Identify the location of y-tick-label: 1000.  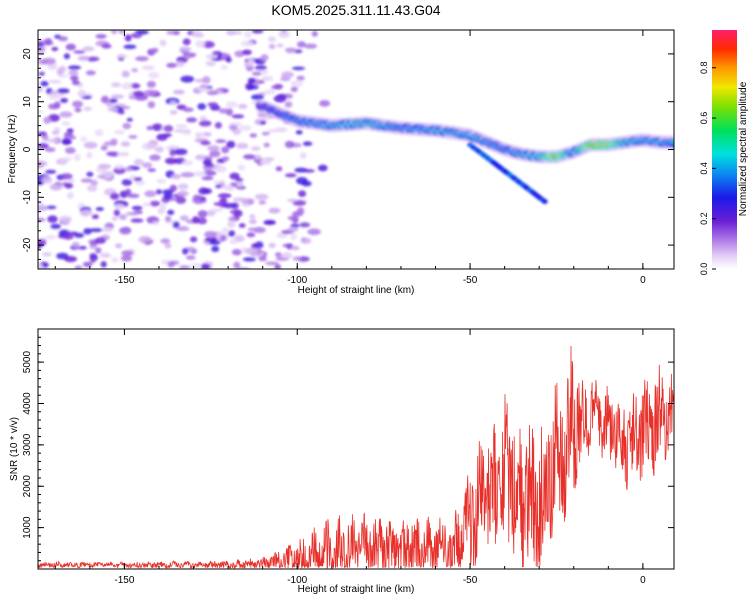
(27, 527).